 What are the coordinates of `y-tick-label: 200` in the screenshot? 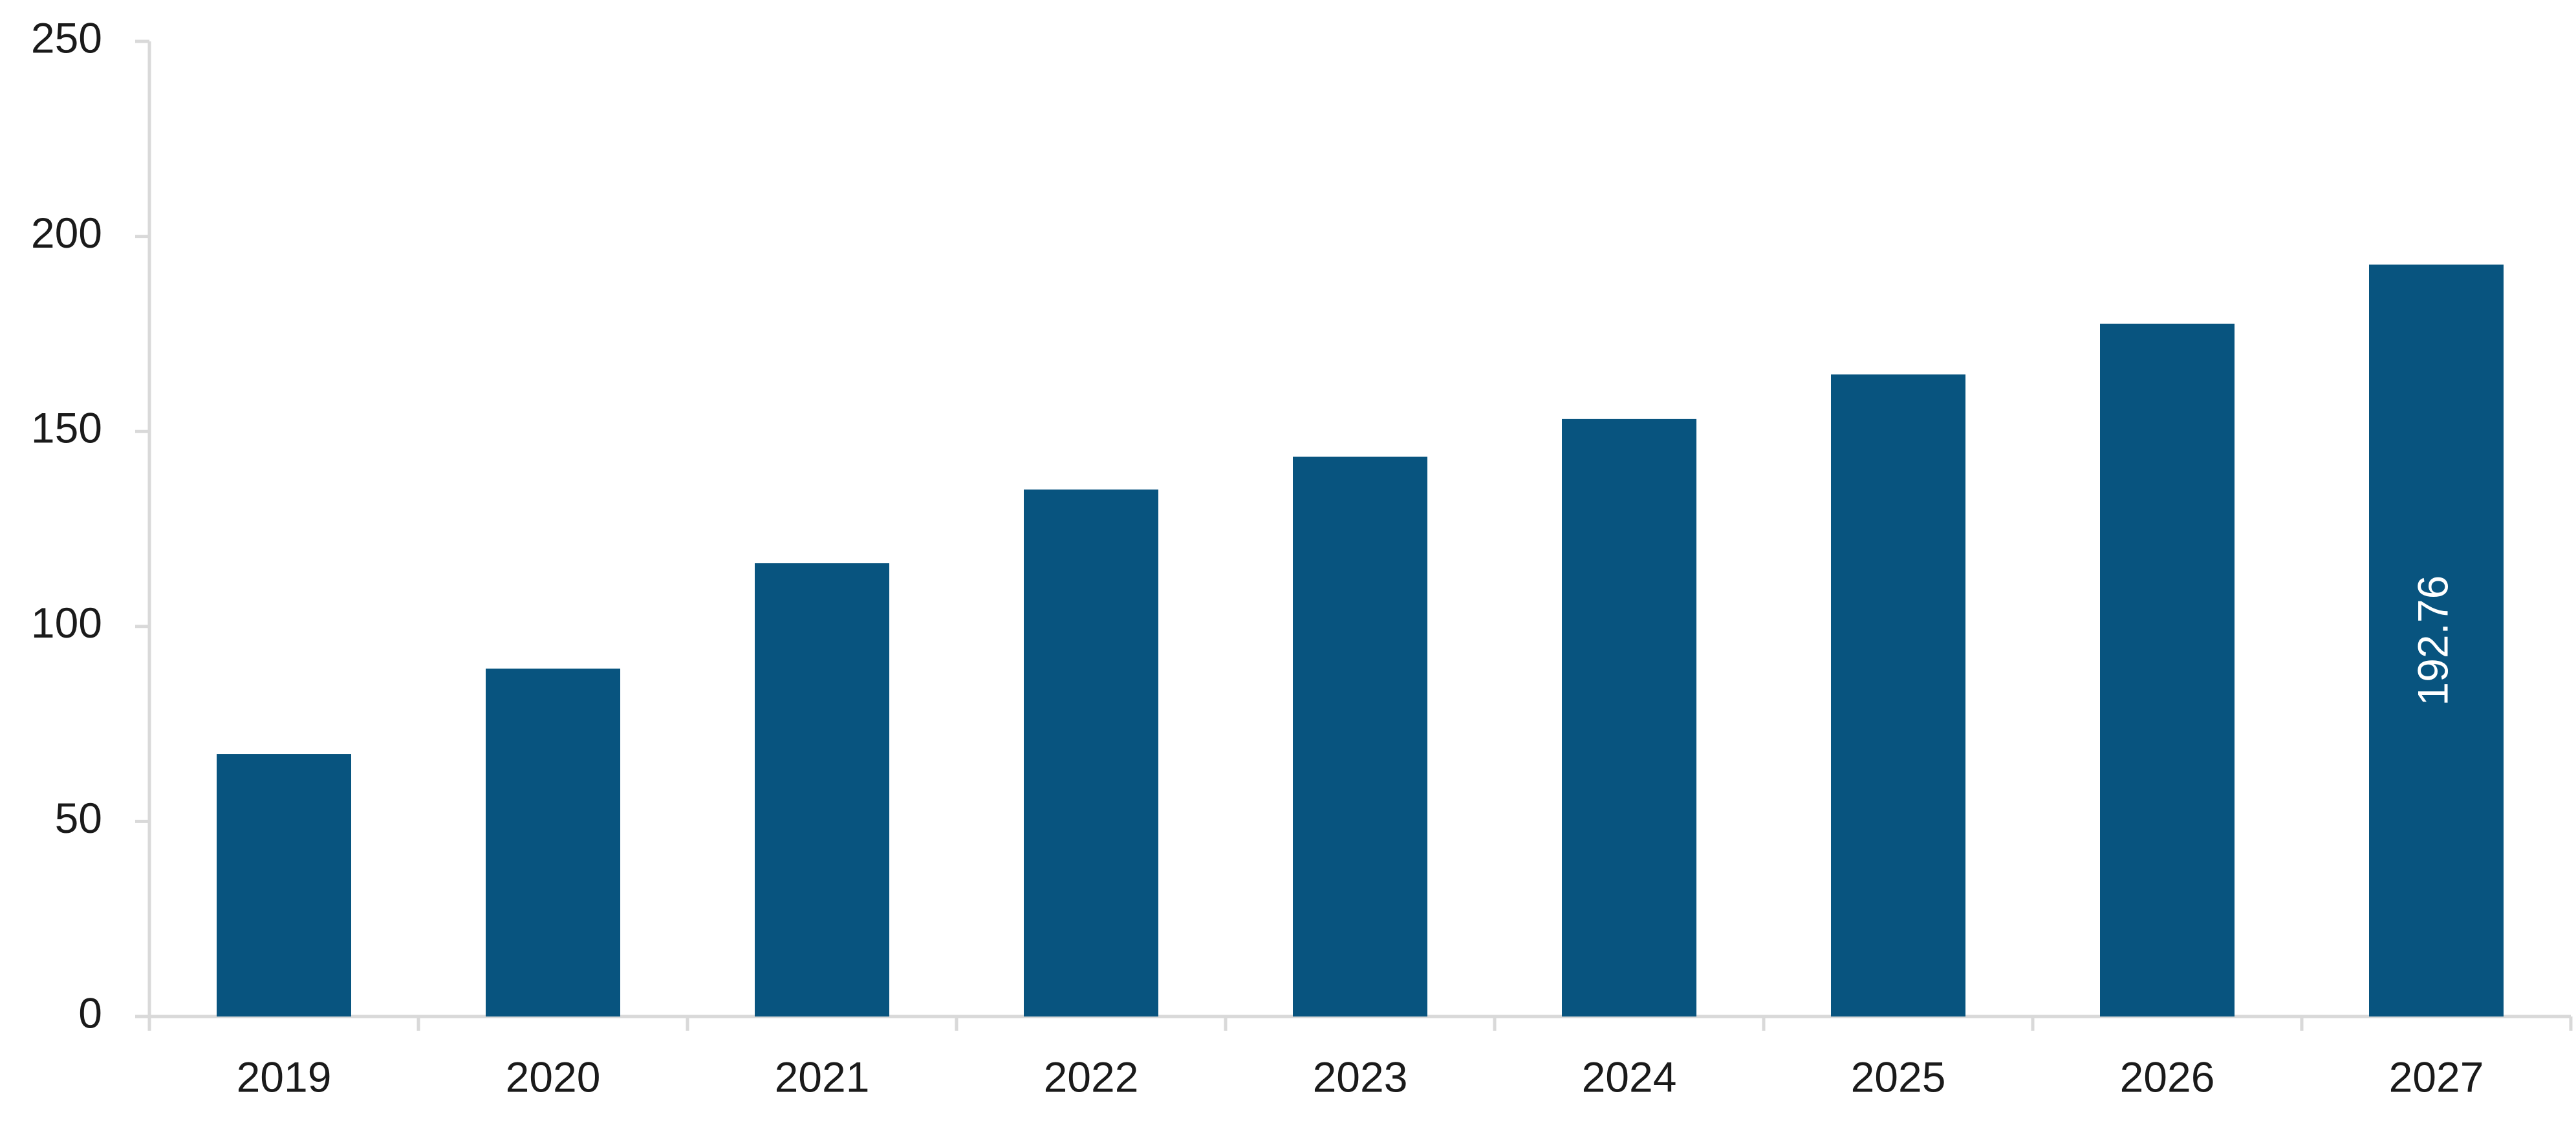 It's located at (66, 233).